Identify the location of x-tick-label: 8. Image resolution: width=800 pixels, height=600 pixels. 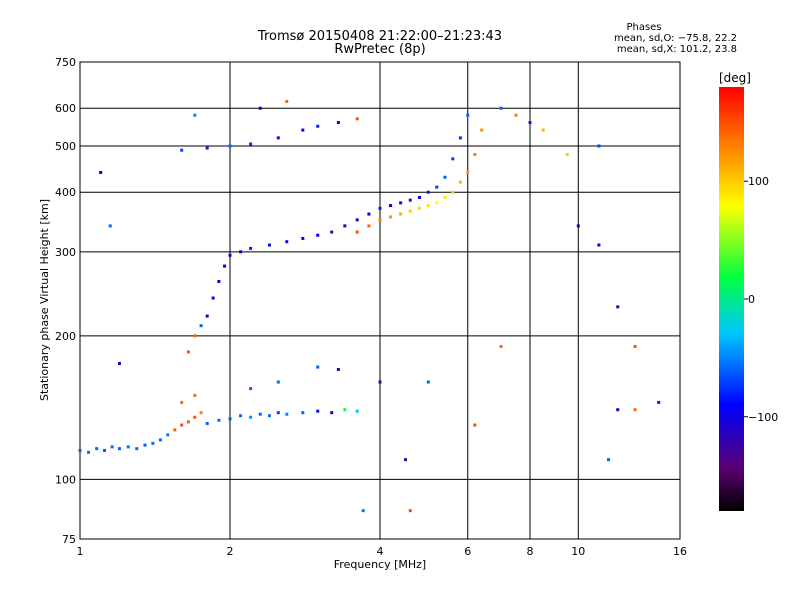
(530, 551).